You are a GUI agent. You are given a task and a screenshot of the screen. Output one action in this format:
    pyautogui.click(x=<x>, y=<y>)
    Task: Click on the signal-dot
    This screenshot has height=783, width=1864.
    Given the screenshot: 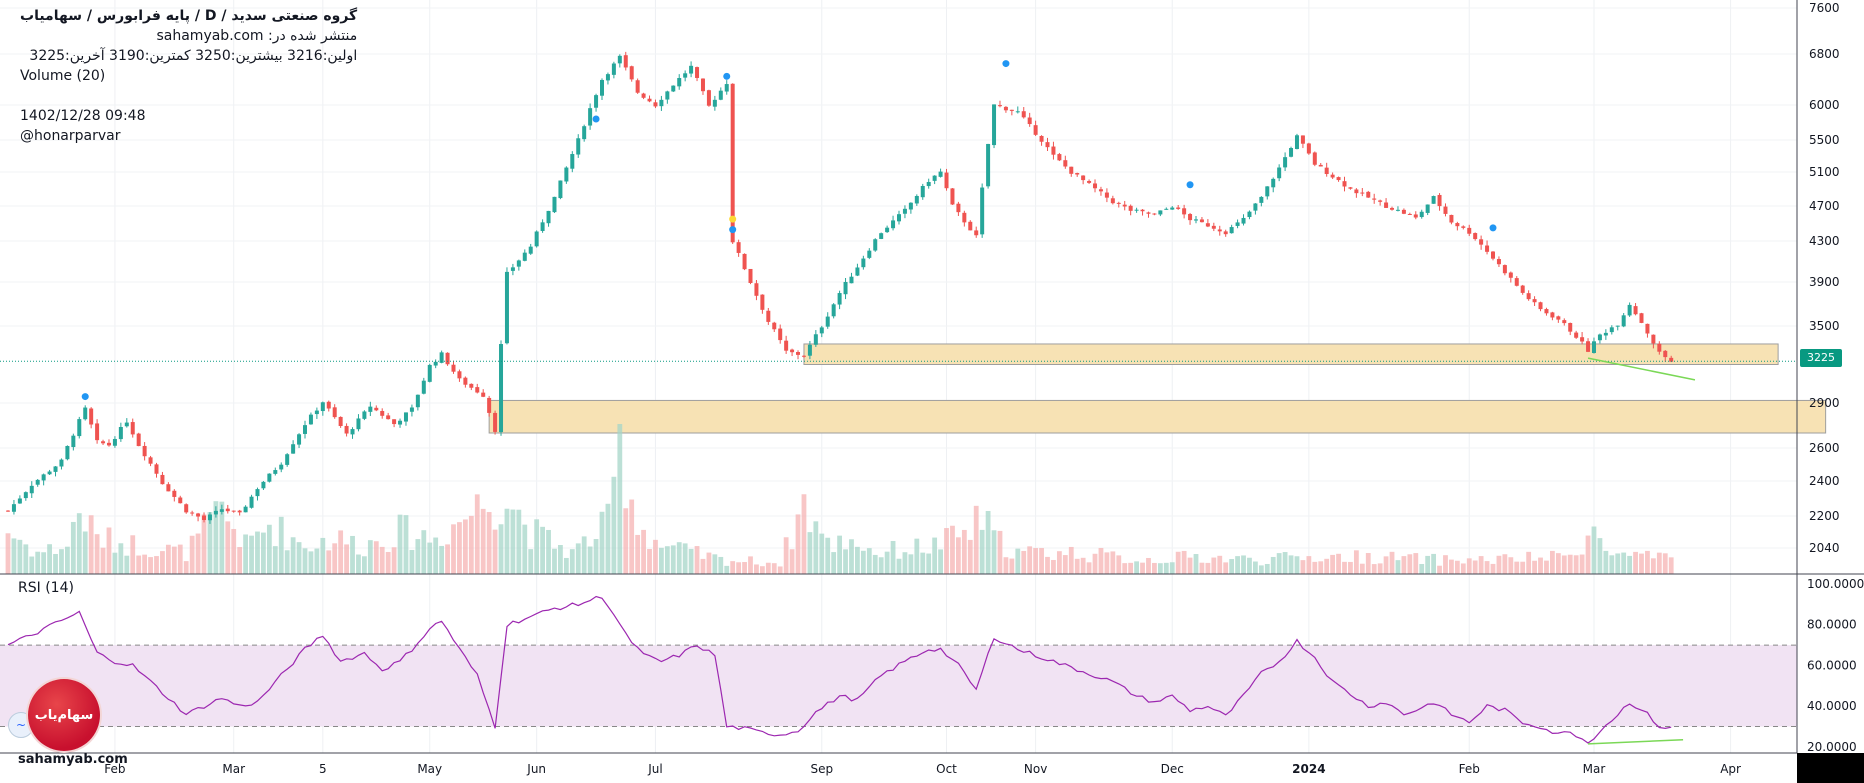 What is the action you would take?
    pyautogui.click(x=727, y=76)
    